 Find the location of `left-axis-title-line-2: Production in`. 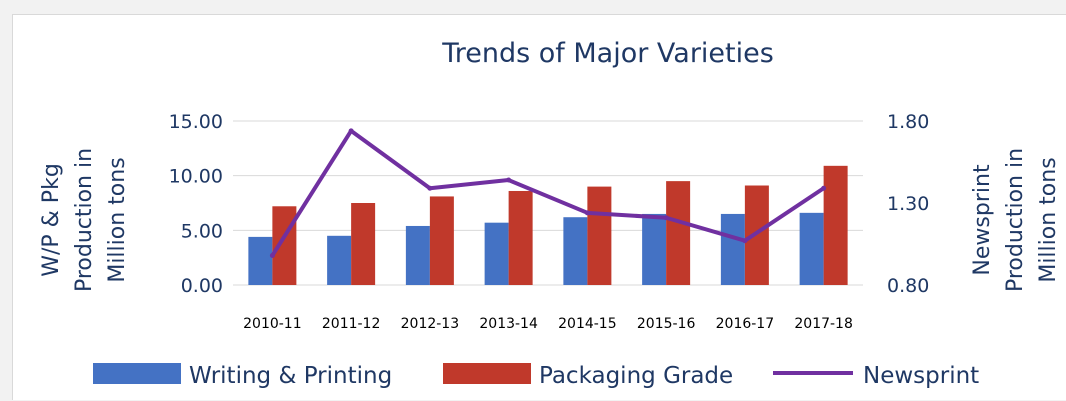

left-axis-title-line-2: Production in is located at coordinates (84, 220).